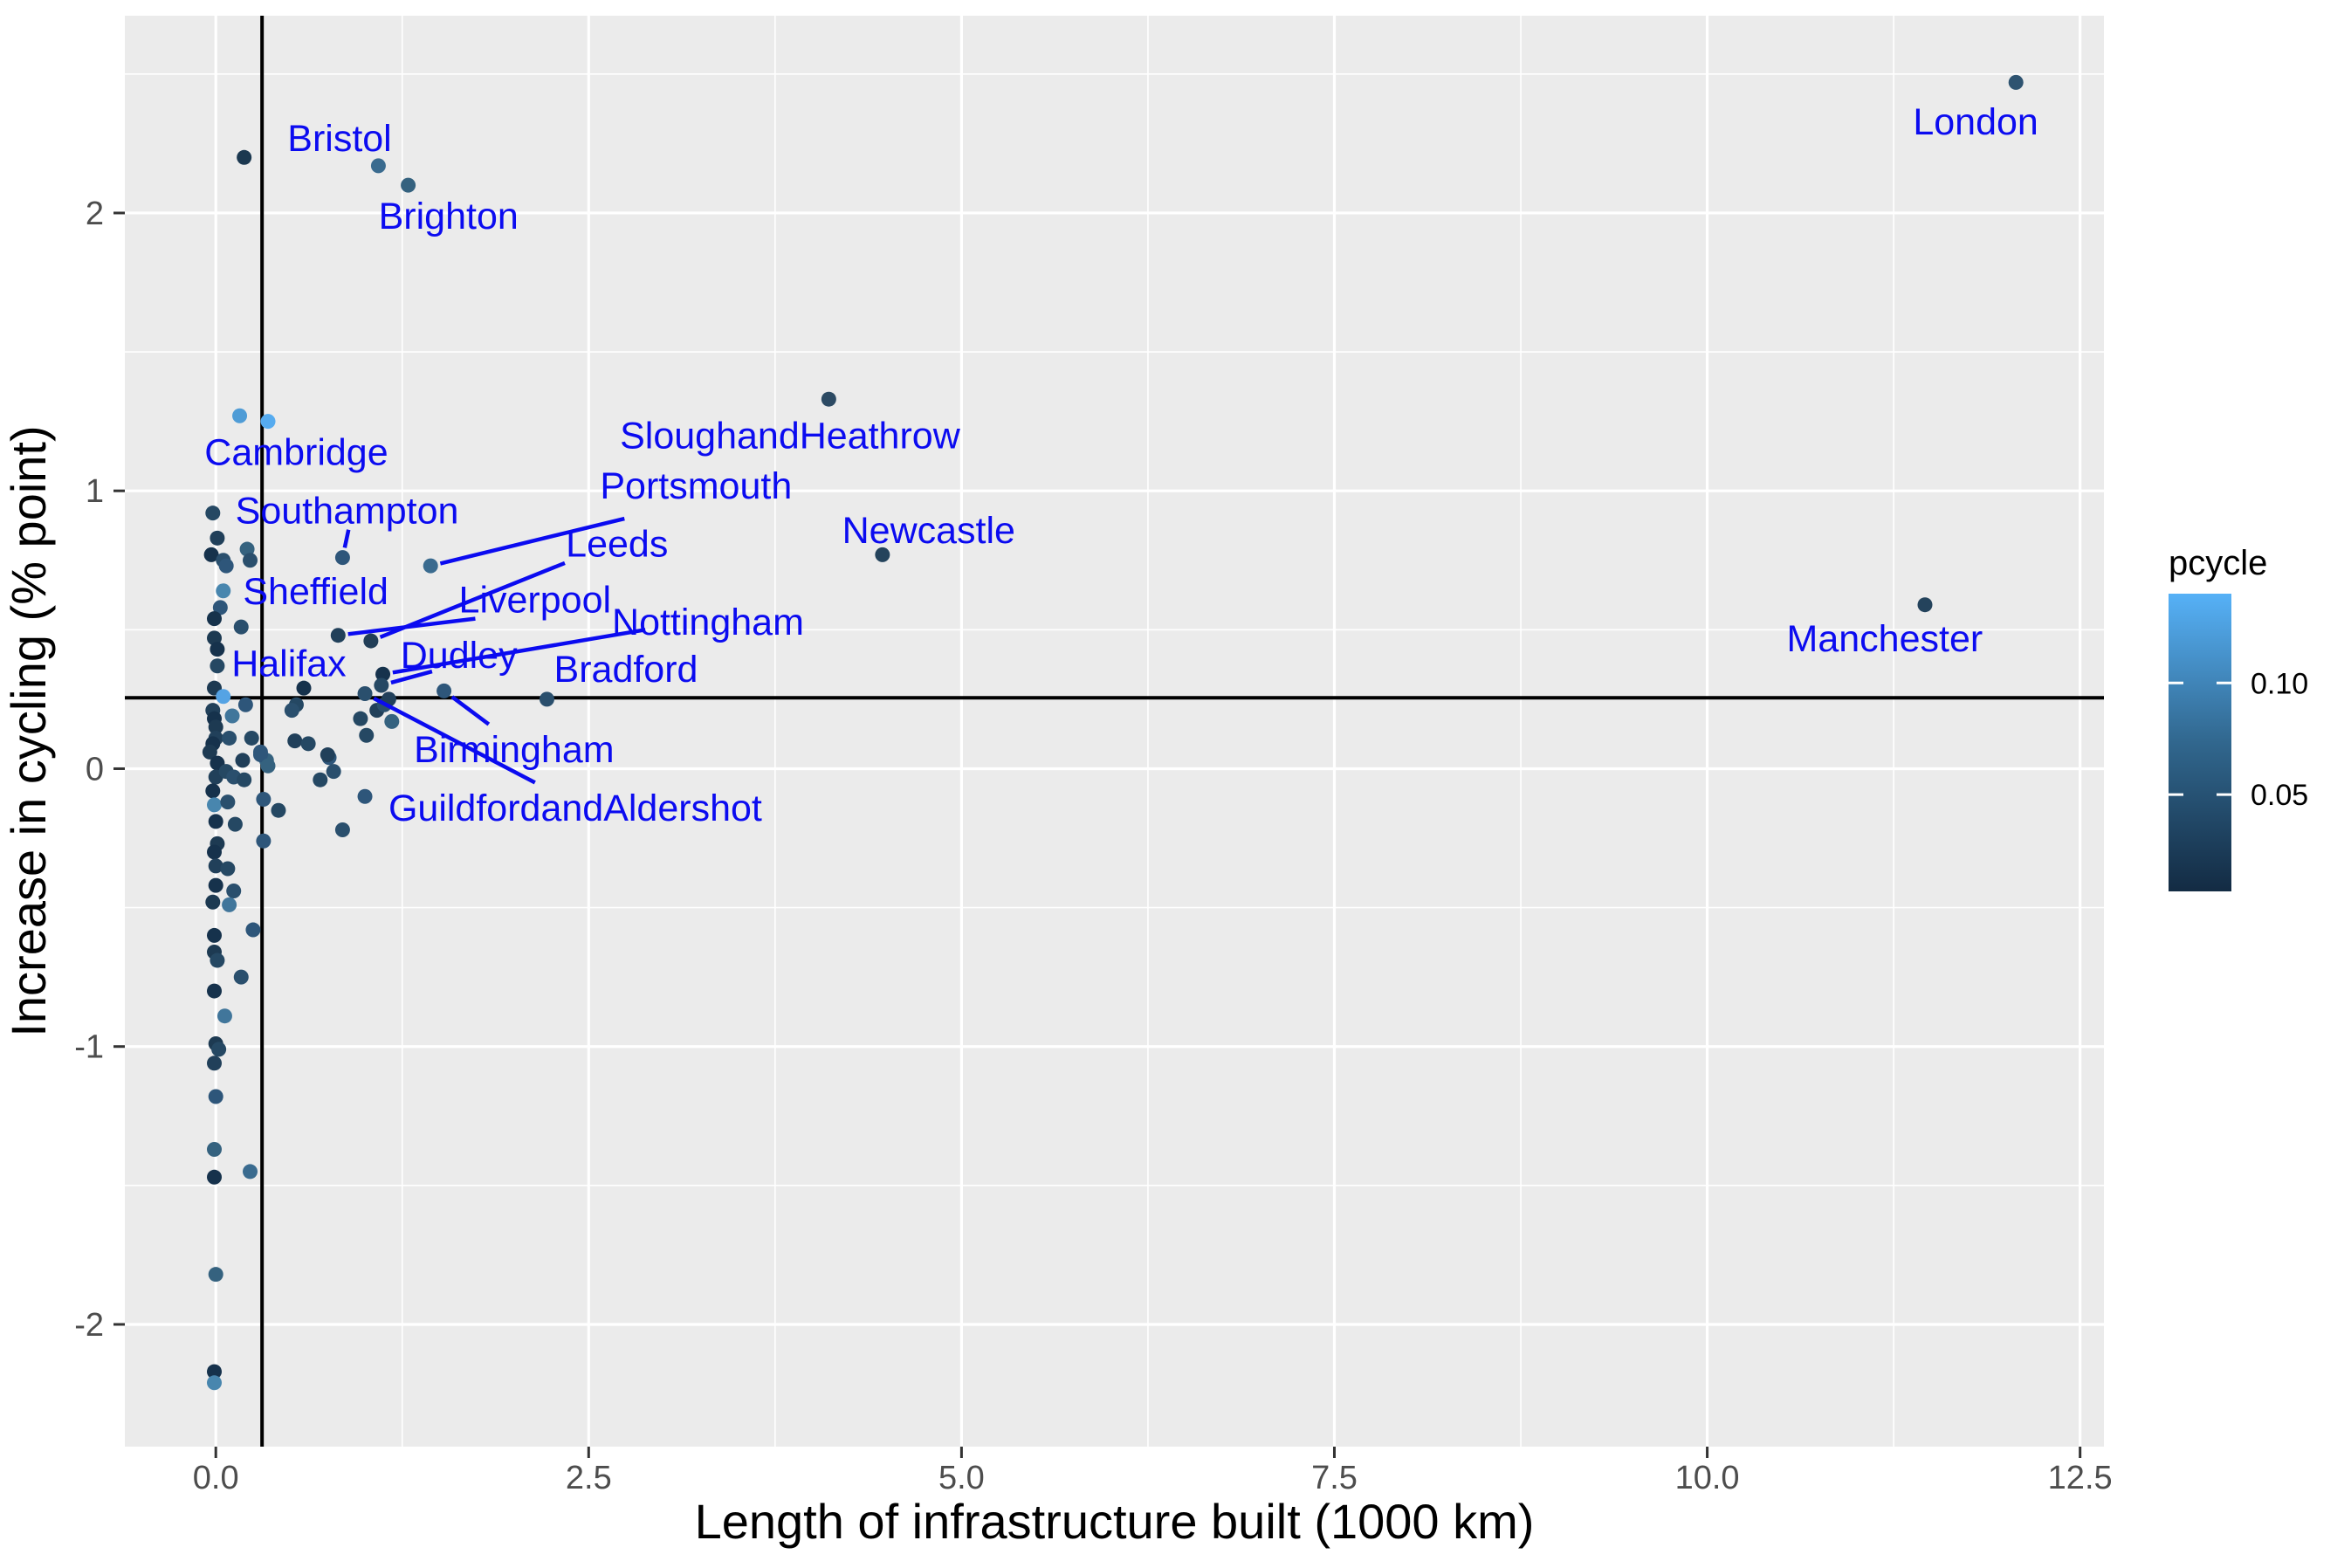 The height and width of the screenshot is (1568, 2351). Describe the element at coordinates (882, 555) in the screenshot. I see `data-point-newcastle` at that location.